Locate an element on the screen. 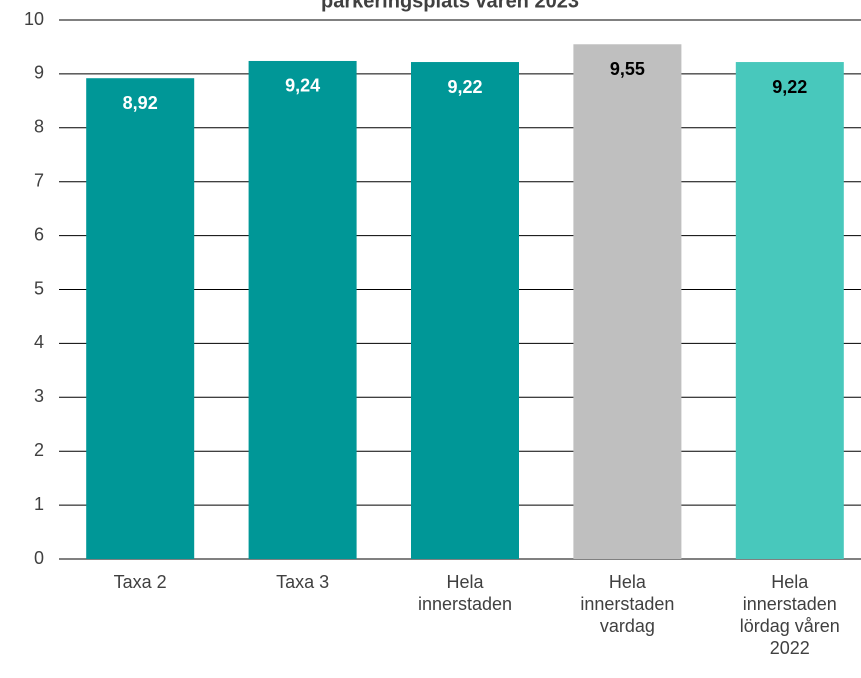  y-tick-label: 0 is located at coordinates (39, 558).